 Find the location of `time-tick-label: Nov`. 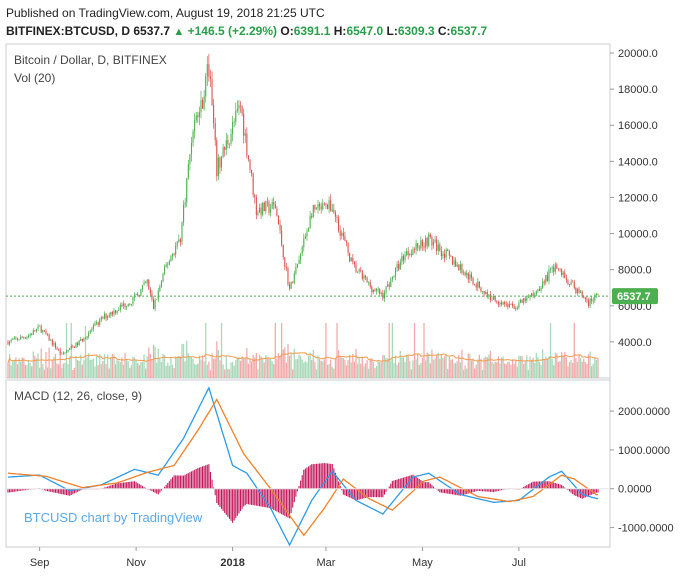

time-tick-label: Nov is located at coordinates (136, 563).